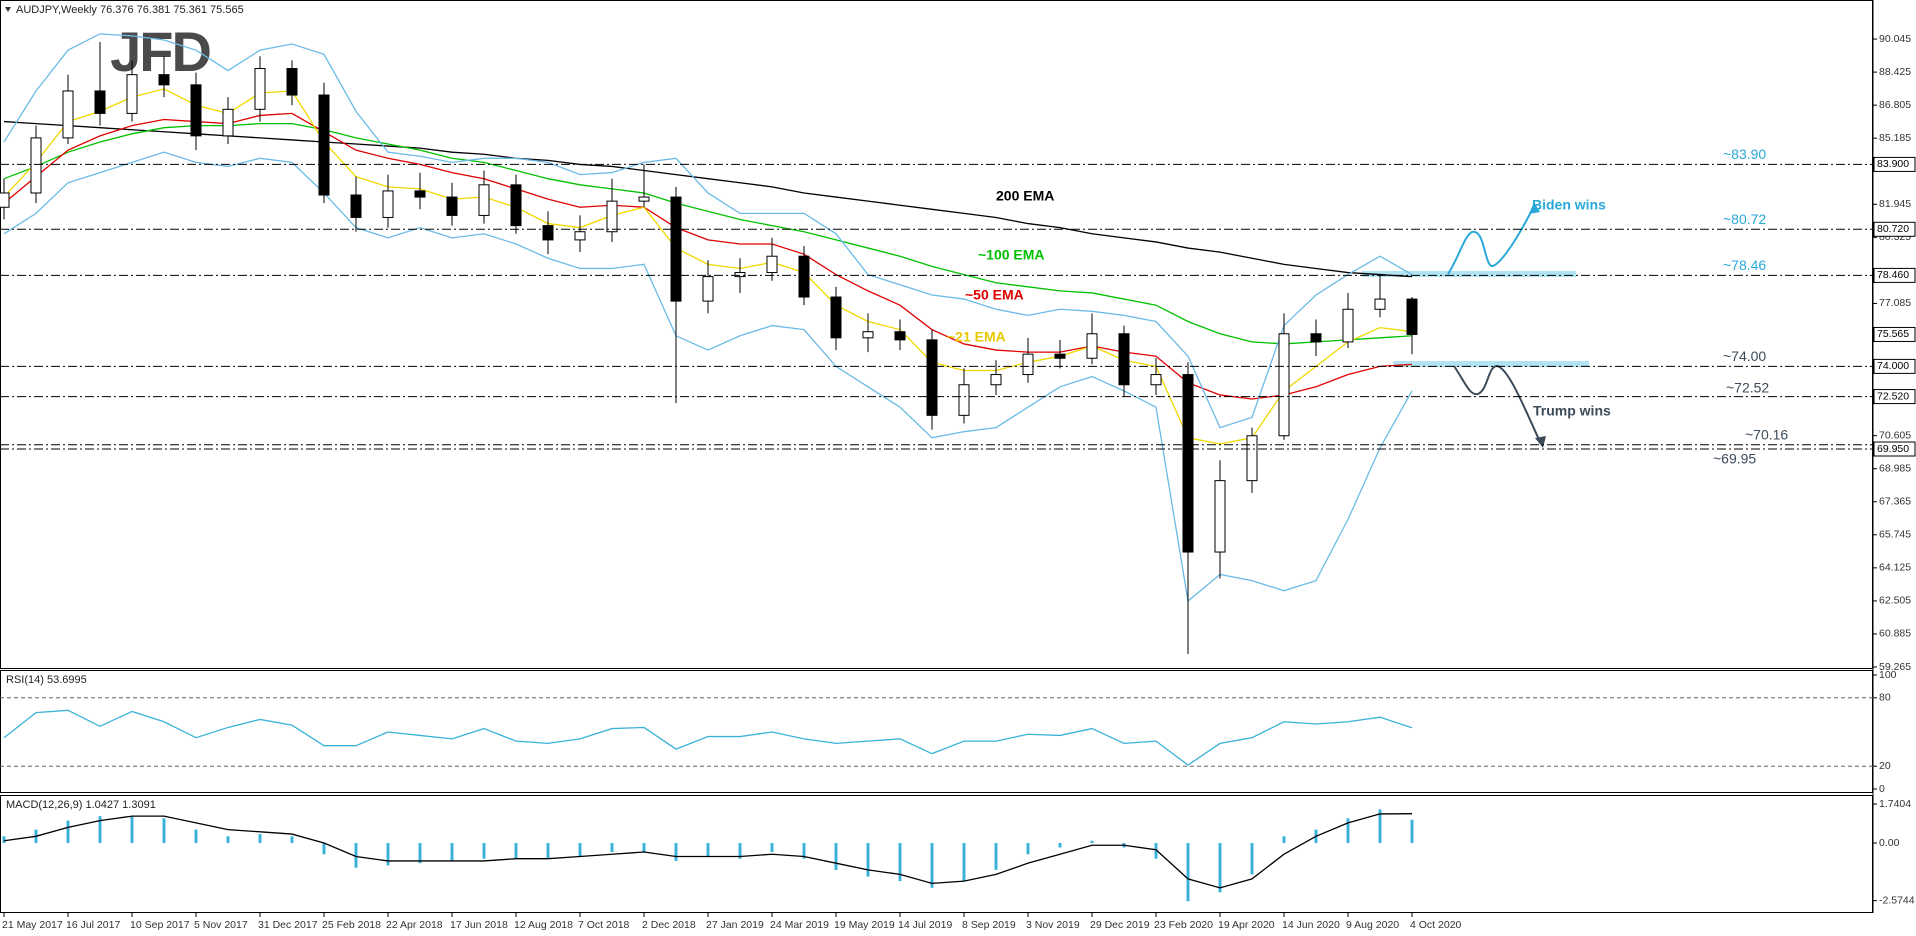  I want to click on biden-arrowhead, so click(1534, 208).